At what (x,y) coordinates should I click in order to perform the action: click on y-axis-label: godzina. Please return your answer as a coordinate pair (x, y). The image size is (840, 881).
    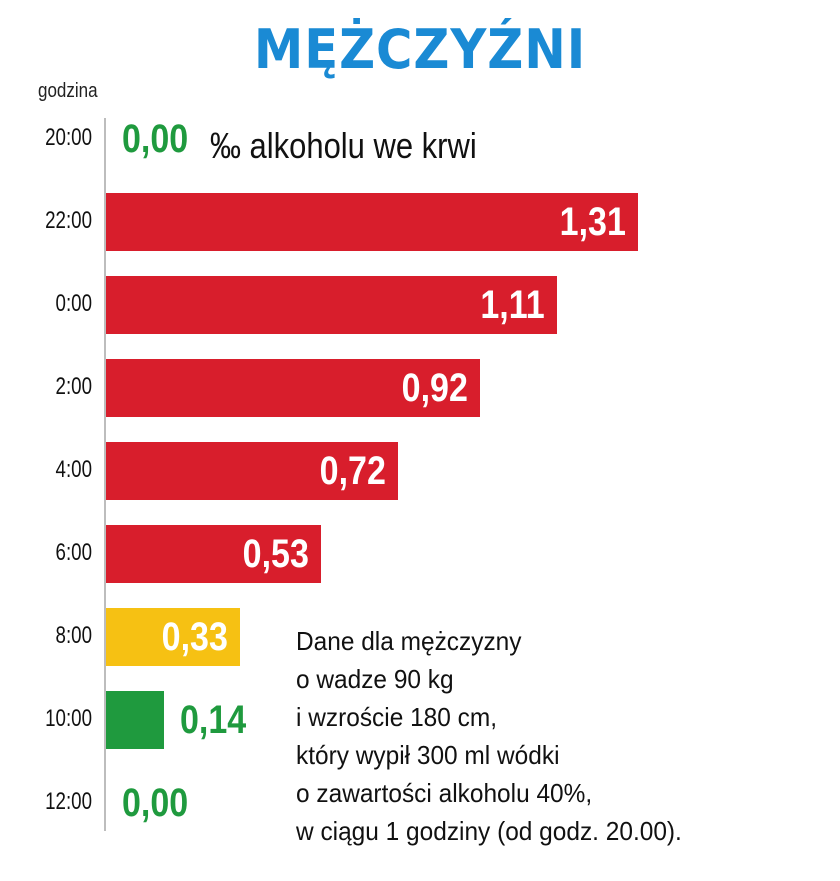
    Looking at the image, I should click on (68, 91).